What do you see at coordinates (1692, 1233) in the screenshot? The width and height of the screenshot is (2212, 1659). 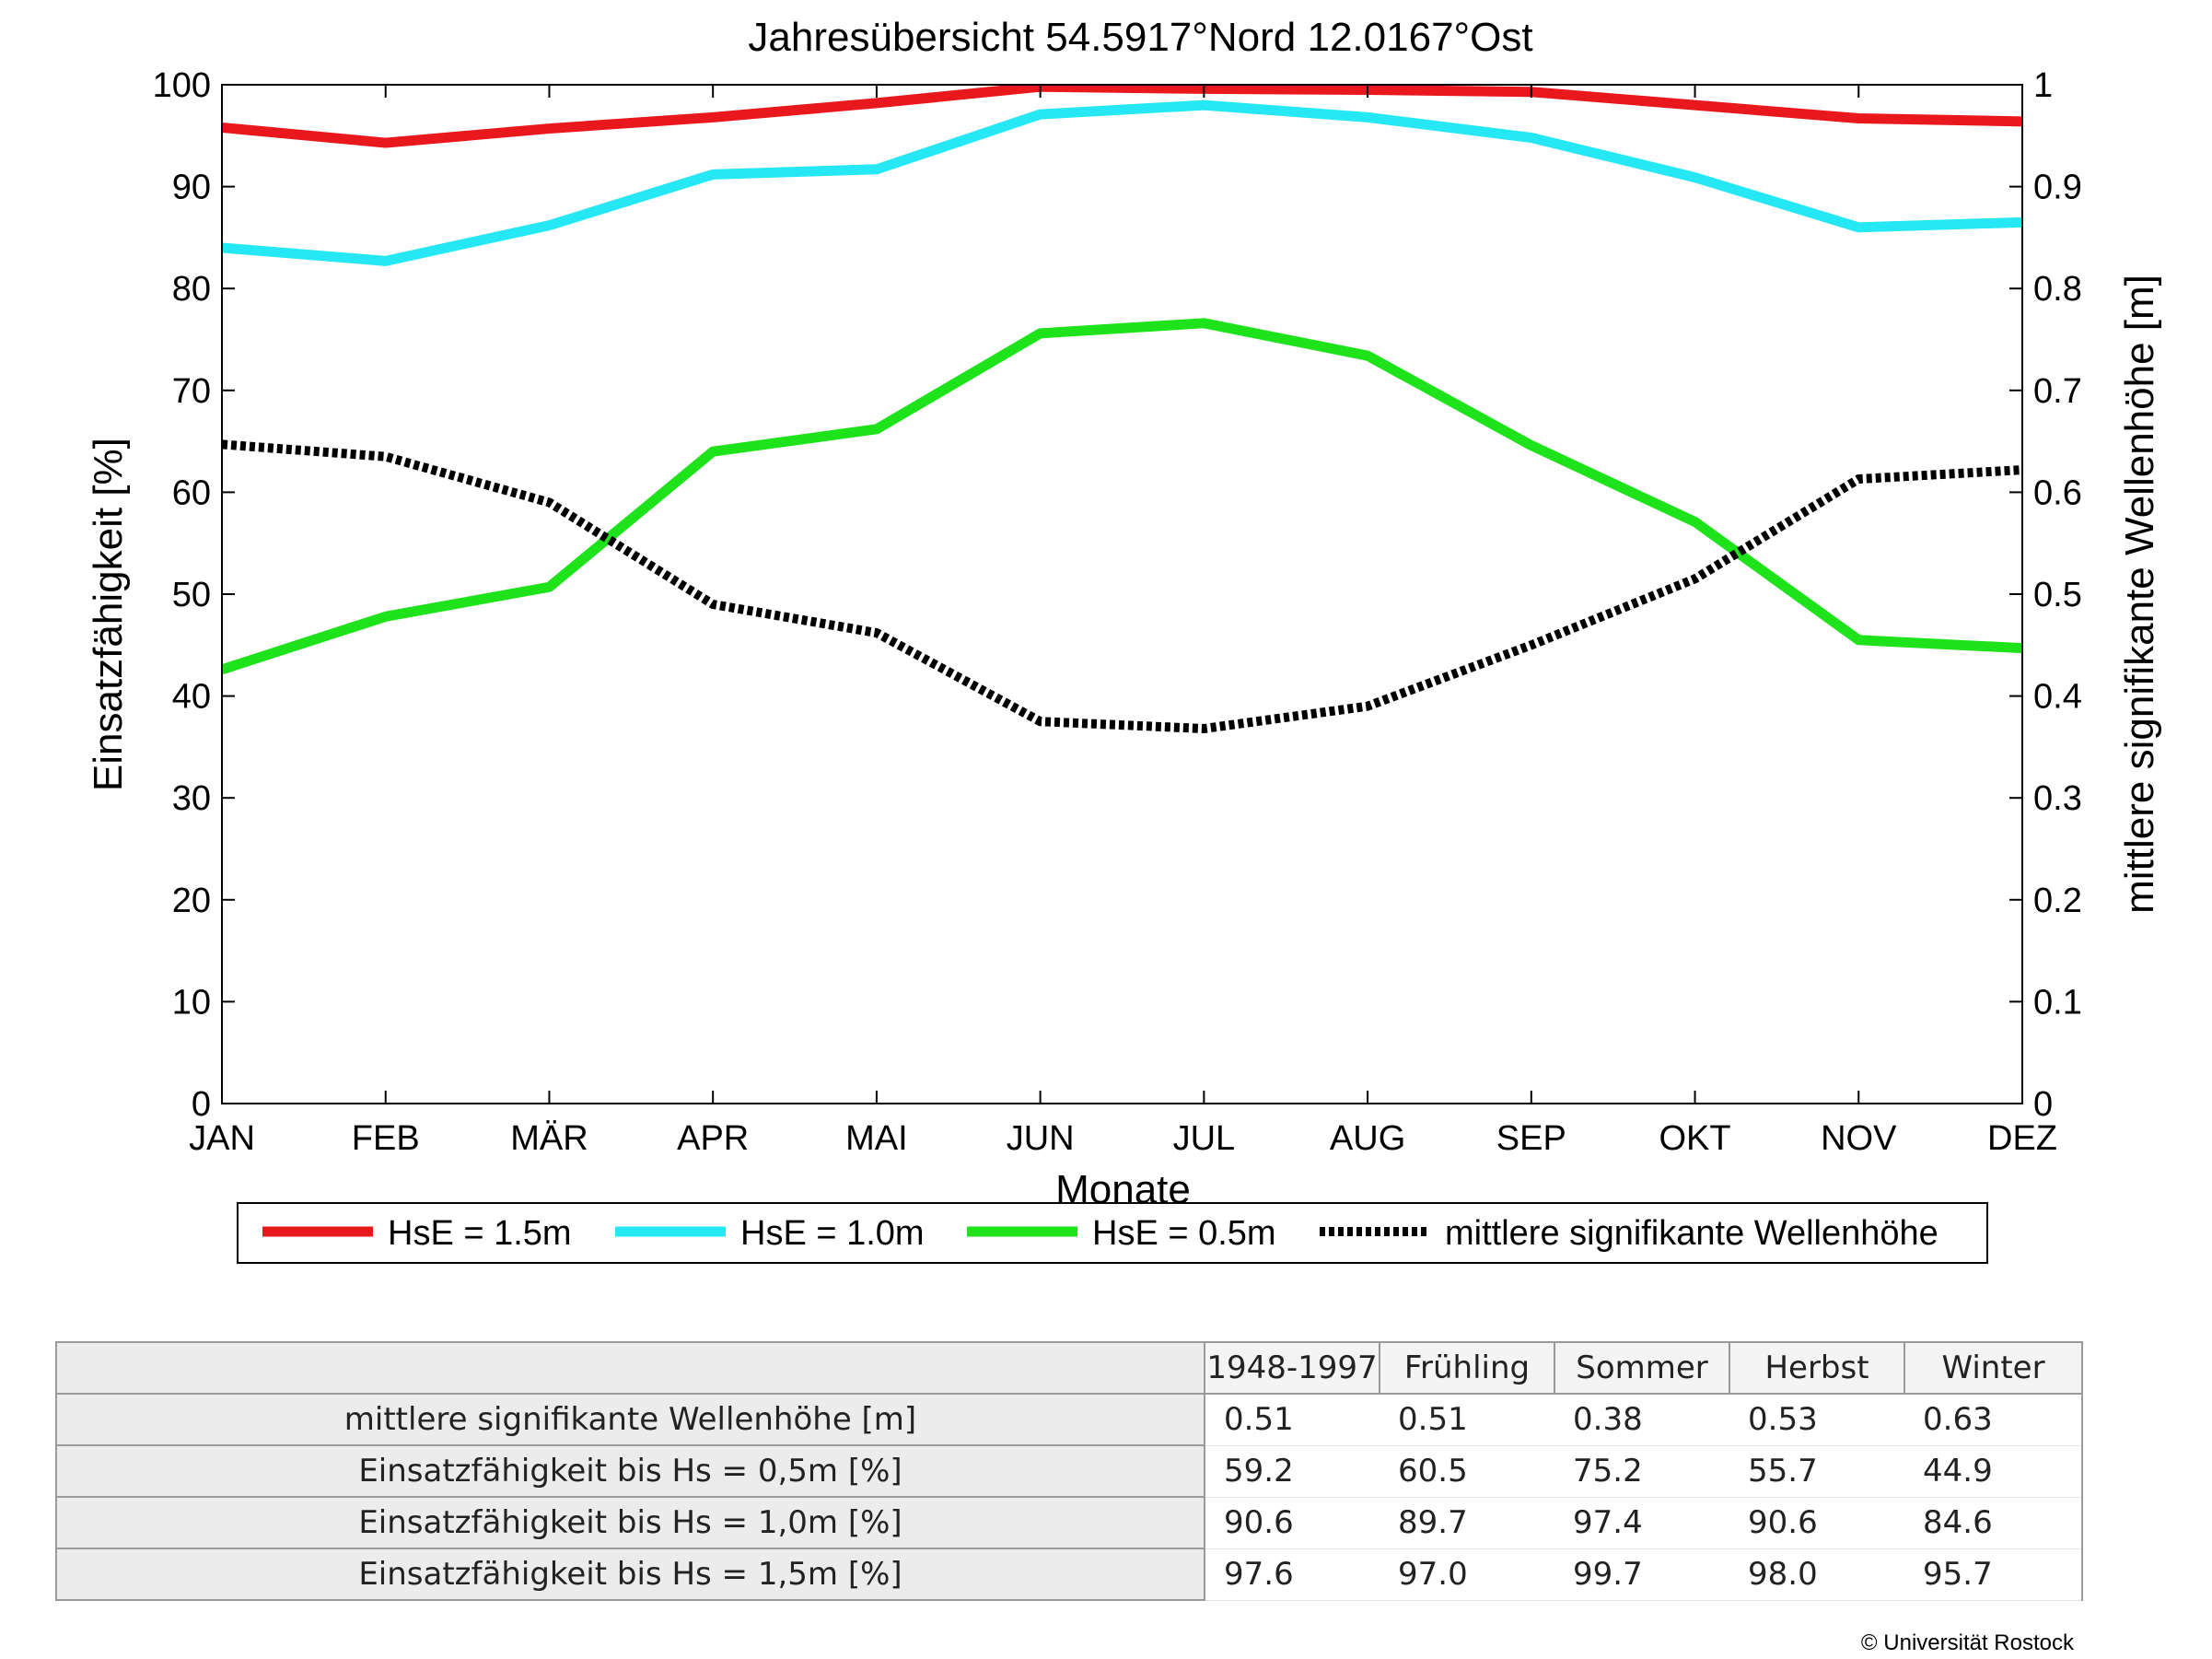 I see `legend-label: mittlere signifikante Wellenhöhe` at bounding box center [1692, 1233].